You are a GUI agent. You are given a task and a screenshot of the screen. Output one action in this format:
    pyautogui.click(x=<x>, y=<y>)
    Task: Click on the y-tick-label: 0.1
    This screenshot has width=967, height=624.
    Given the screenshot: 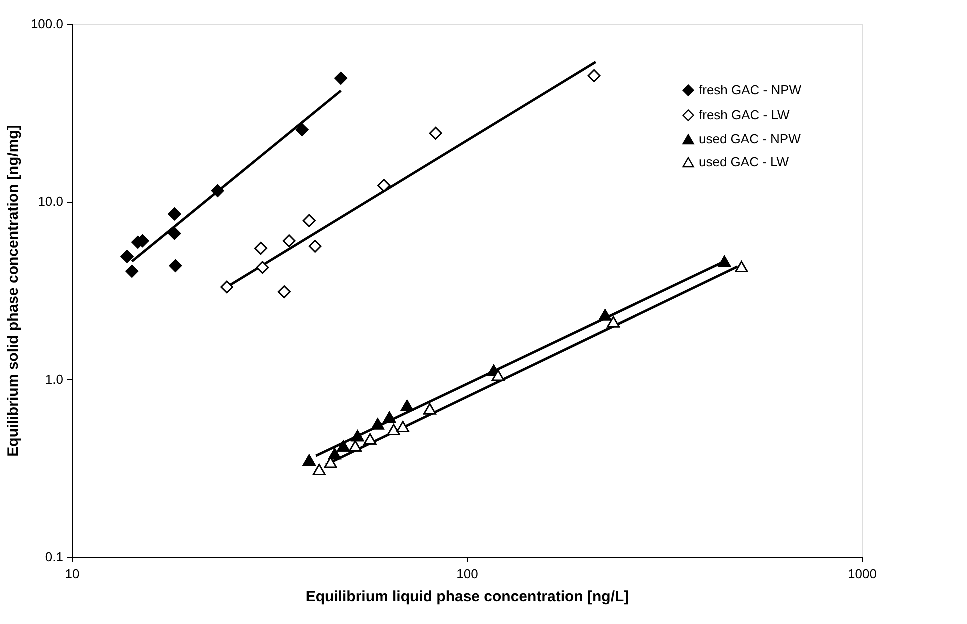 What is the action you would take?
    pyautogui.click(x=54, y=557)
    